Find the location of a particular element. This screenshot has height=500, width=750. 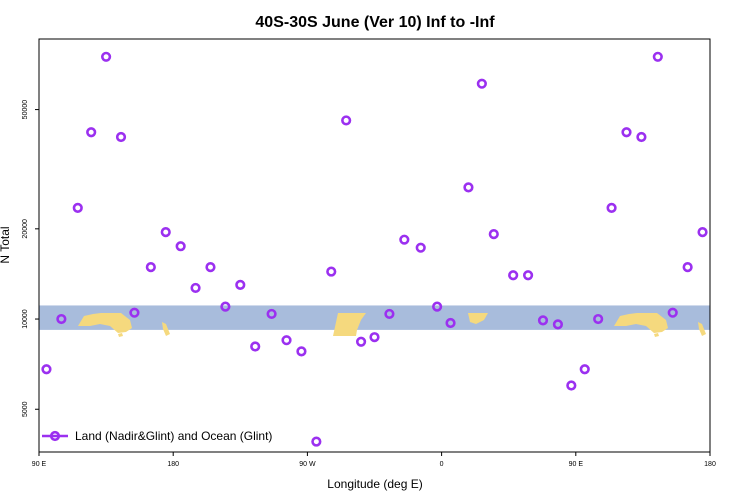

tasmania-land-repeat is located at coordinates (656, 335).